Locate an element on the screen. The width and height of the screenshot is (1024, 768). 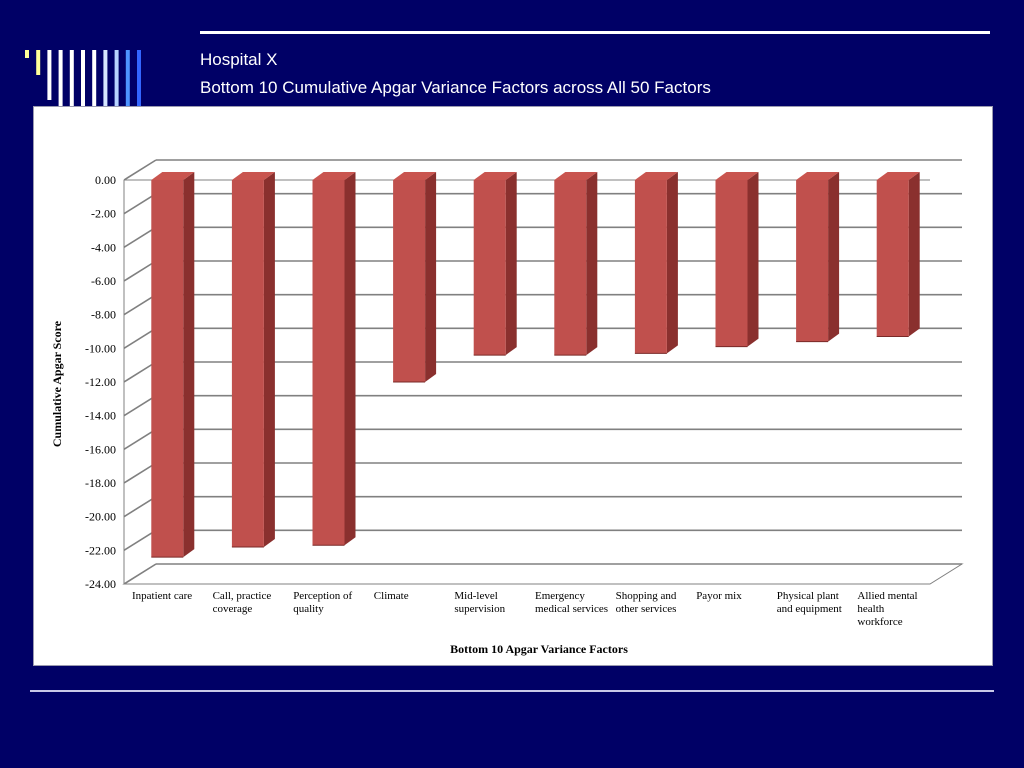
y-tick-label: -22.00 is located at coordinates (100, 550).